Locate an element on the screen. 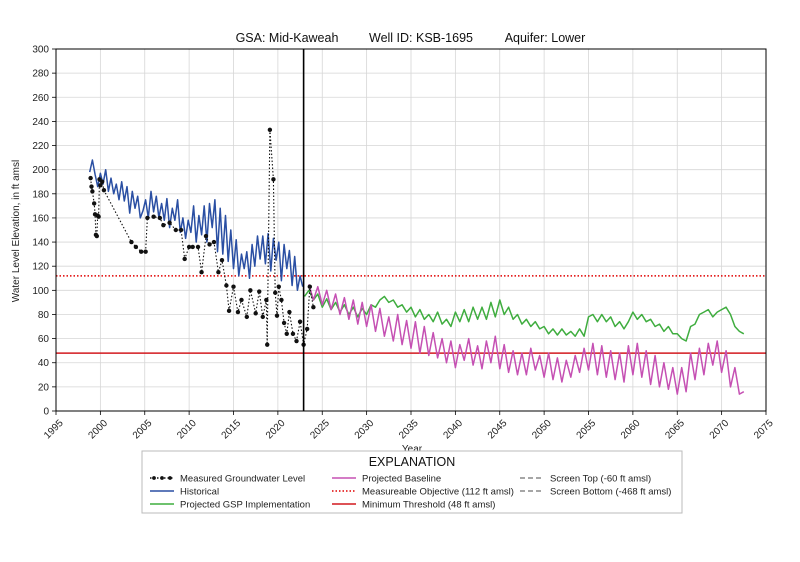 Image resolution: width=800 pixels, height=562 pixels. legend-entry-label: Screen Bottom (-468 ft amsl) is located at coordinates (610, 491).